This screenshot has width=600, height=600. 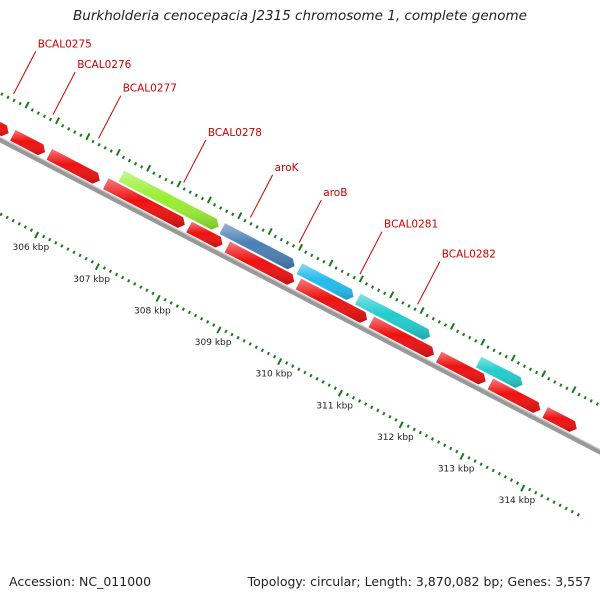 I want to click on gene-label: aroK, so click(x=287, y=168).